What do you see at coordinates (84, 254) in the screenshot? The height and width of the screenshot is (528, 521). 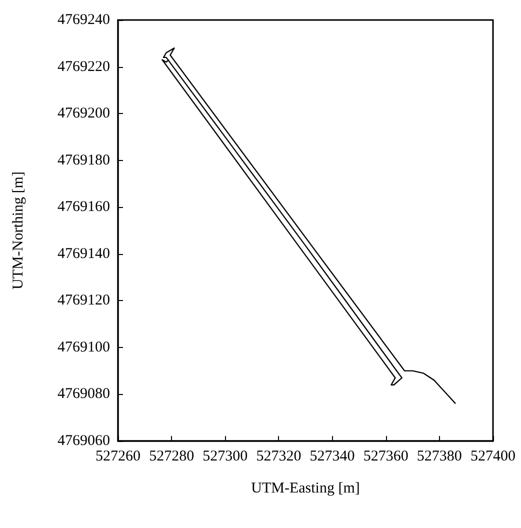 I see `y-tick-label: 4769140` at bounding box center [84, 254].